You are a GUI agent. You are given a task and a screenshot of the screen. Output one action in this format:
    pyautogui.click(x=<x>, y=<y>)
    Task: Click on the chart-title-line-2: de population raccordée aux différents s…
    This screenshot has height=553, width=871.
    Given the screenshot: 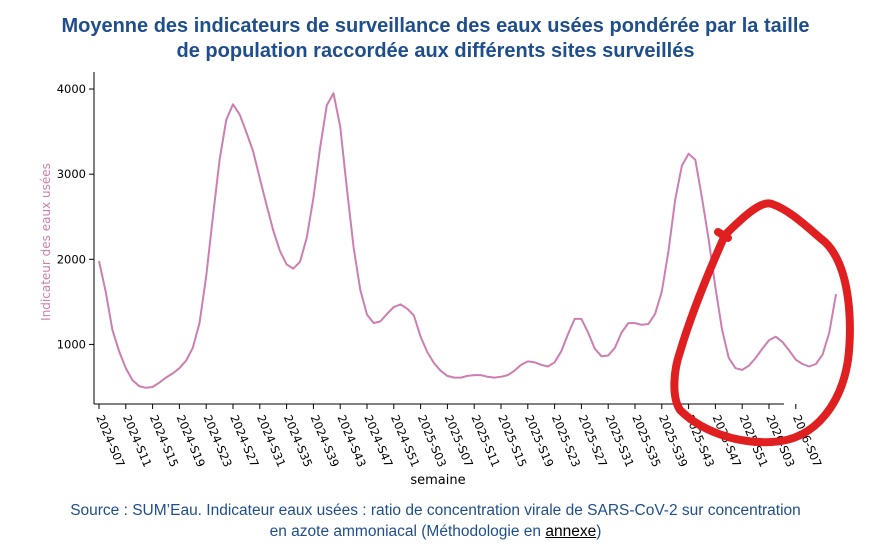 What is the action you would take?
    pyautogui.click(x=435, y=51)
    